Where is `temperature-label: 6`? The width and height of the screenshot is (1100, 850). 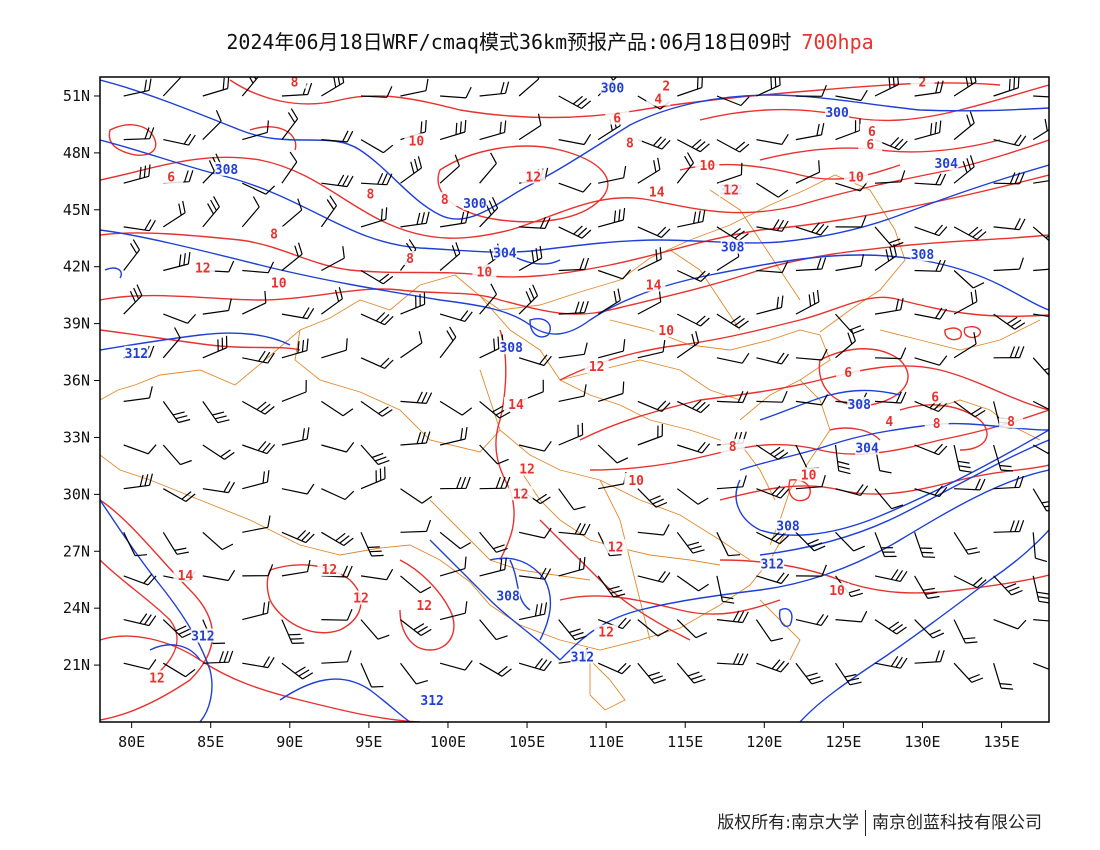 temperature-label: 6 is located at coordinates (935, 398).